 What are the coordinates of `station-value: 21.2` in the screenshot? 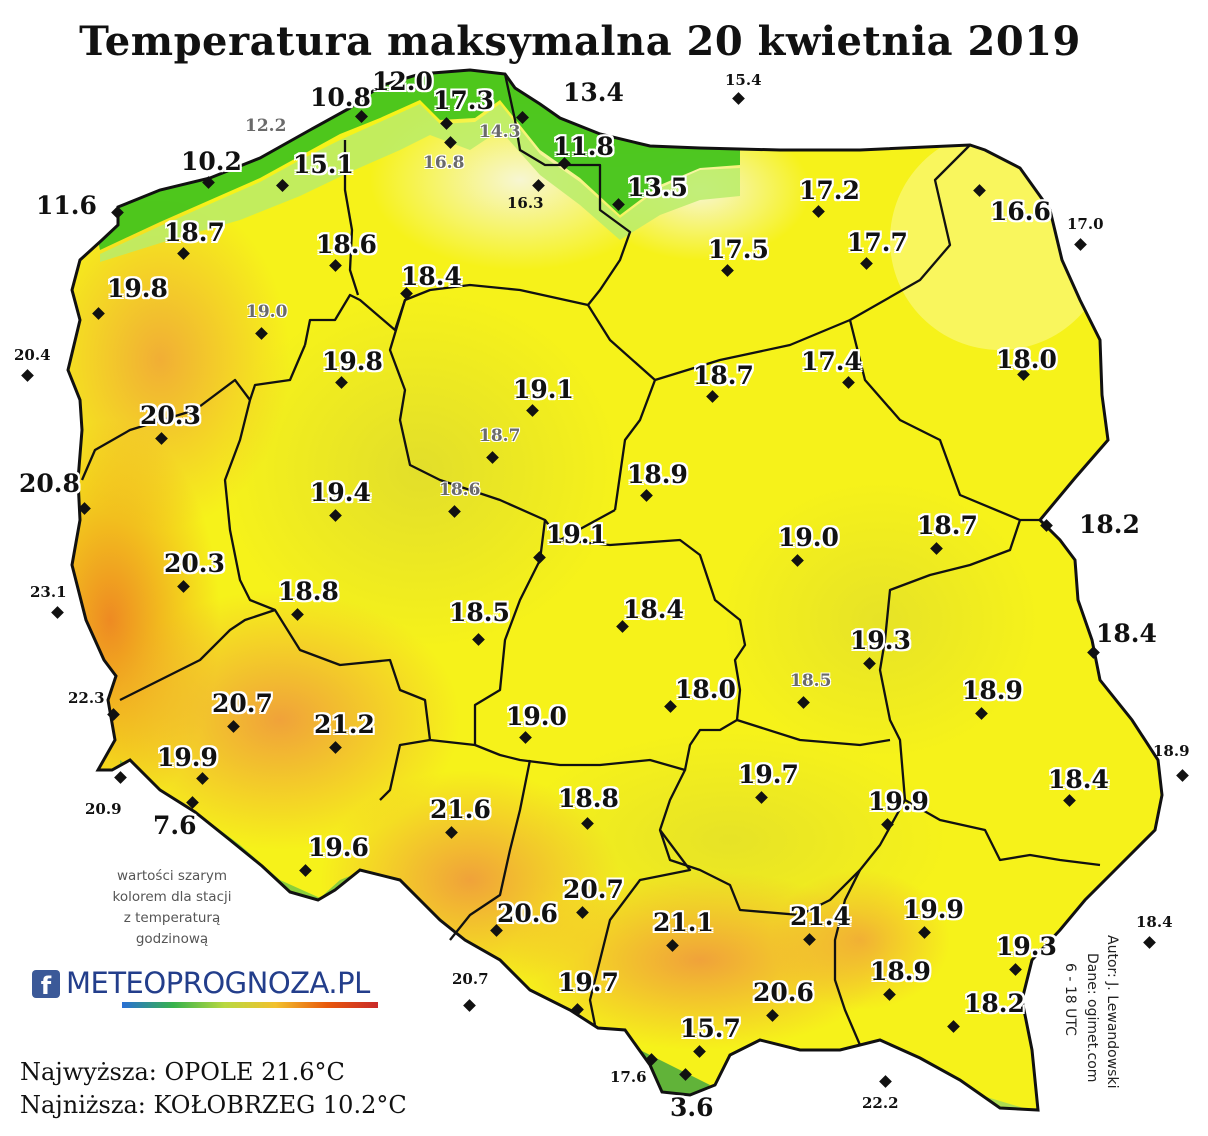 It's located at (344, 724).